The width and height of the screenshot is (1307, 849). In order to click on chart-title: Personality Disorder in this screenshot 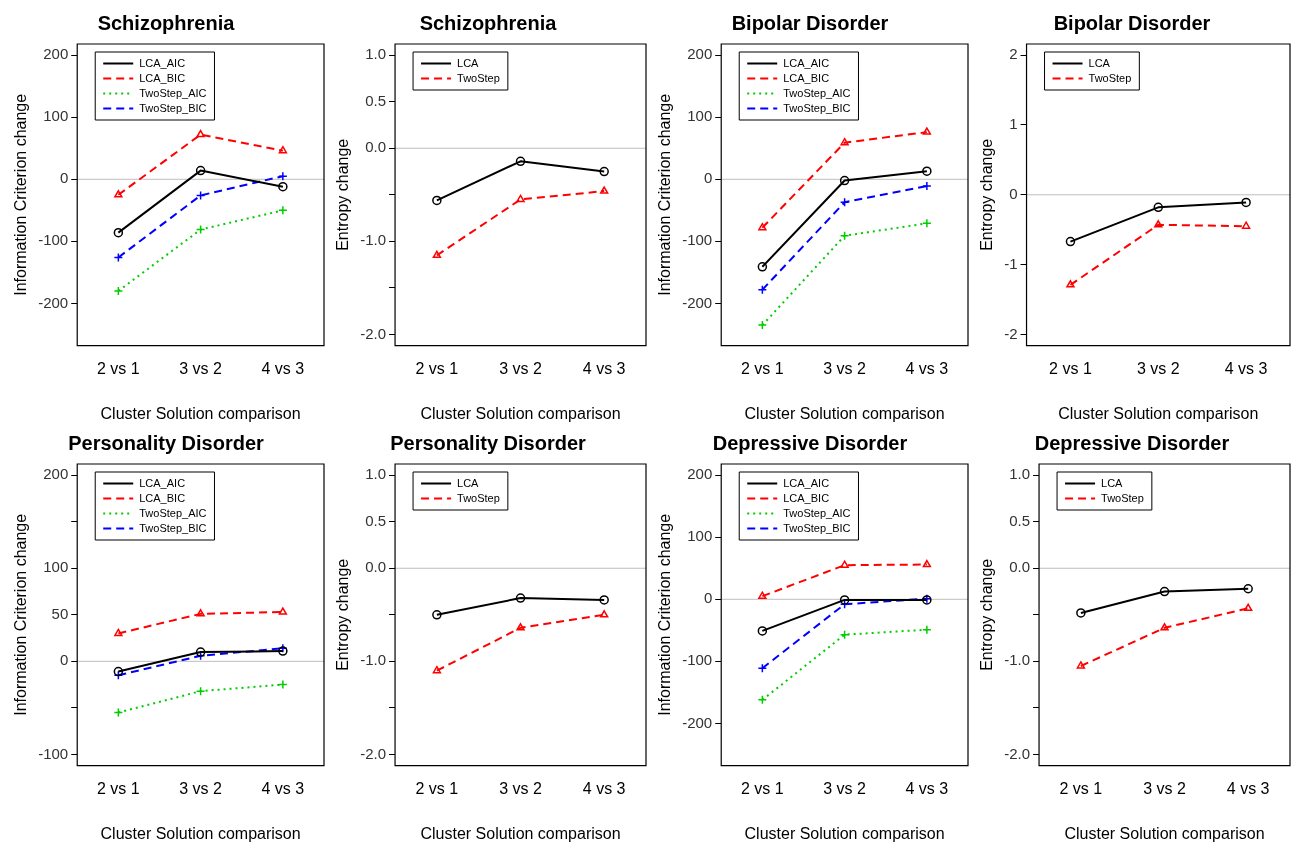, I will do `click(166, 442)`.